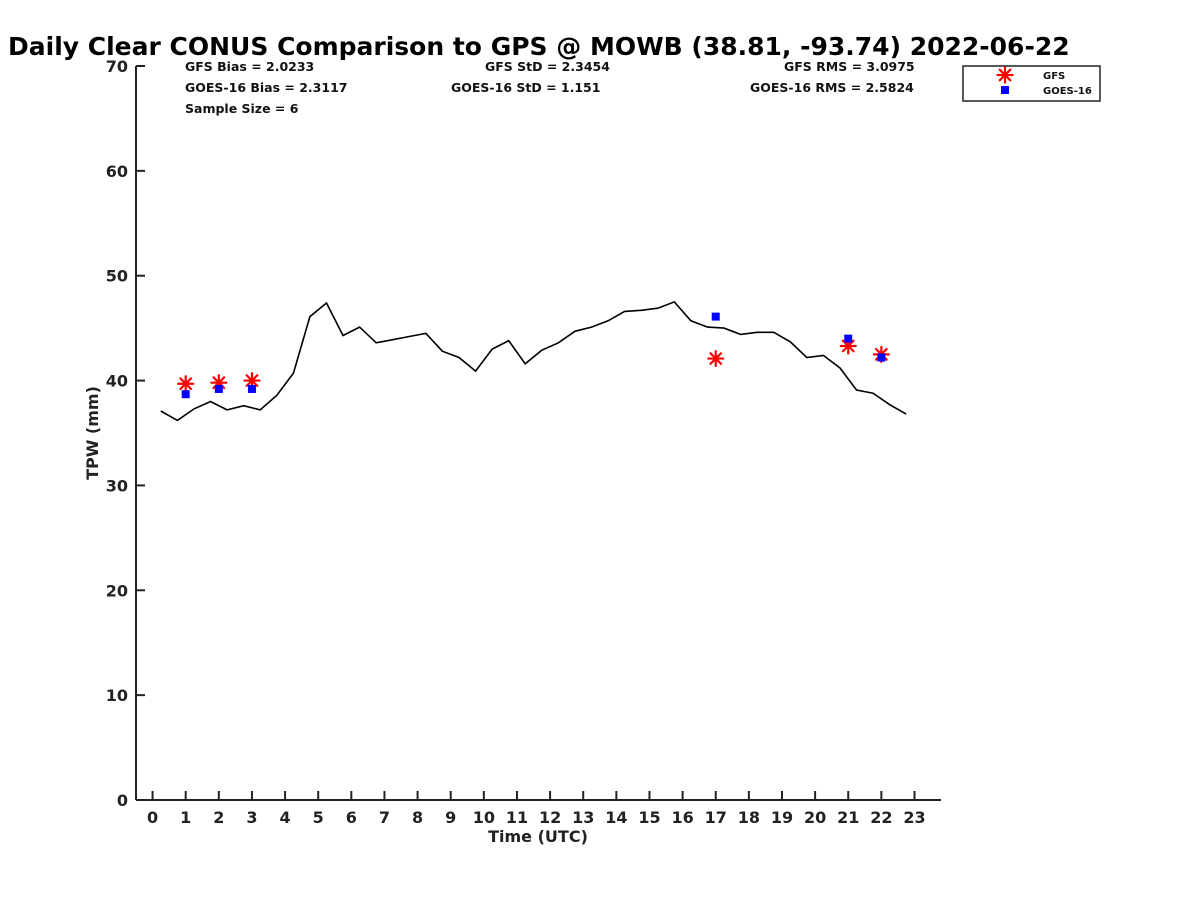 The height and width of the screenshot is (900, 1200). Describe the element at coordinates (117, 590) in the screenshot. I see `y-tick-label: 20` at that location.